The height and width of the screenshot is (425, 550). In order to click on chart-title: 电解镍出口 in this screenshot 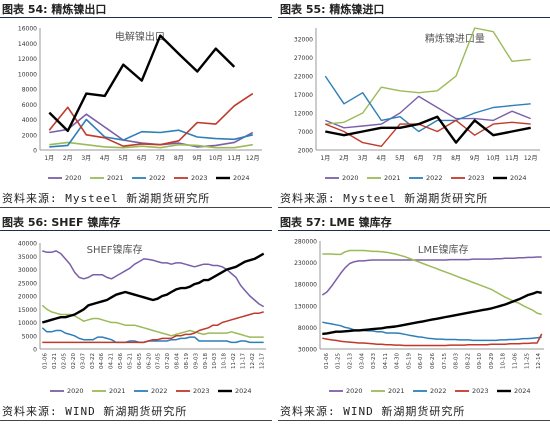, I will do `click(140, 36)`.